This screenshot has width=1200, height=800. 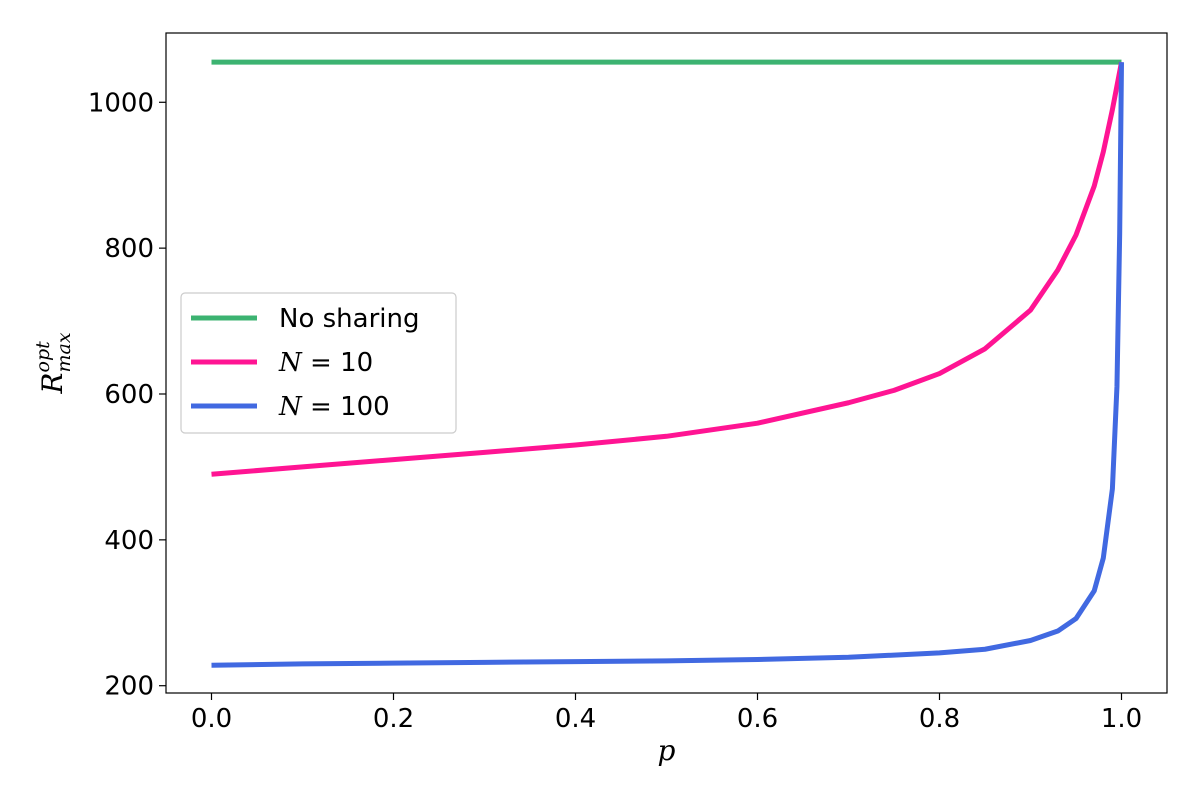 What do you see at coordinates (129, 687) in the screenshot?
I see `y-tick-label: 200` at bounding box center [129, 687].